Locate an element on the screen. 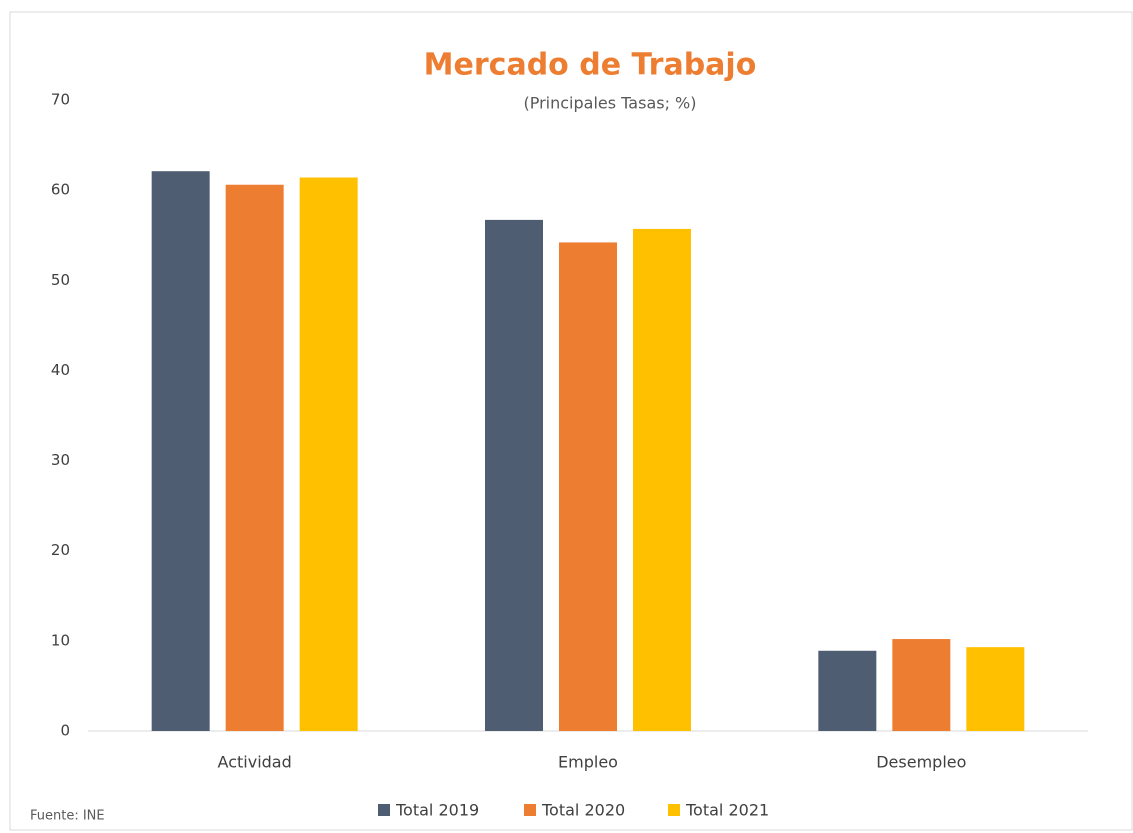 This screenshot has width=1133, height=833. y-tick-label: 20 is located at coordinates (60, 550).